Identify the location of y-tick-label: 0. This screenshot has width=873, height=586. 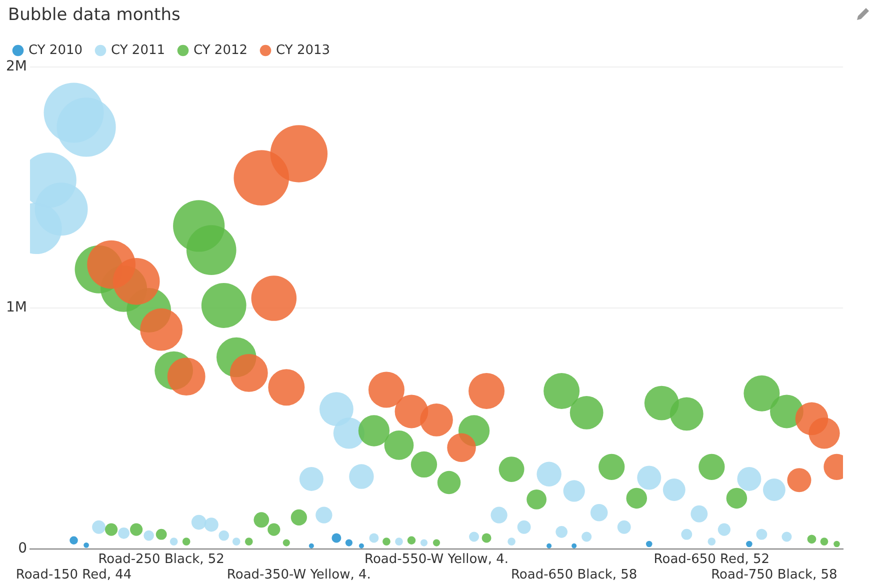
(22, 548).